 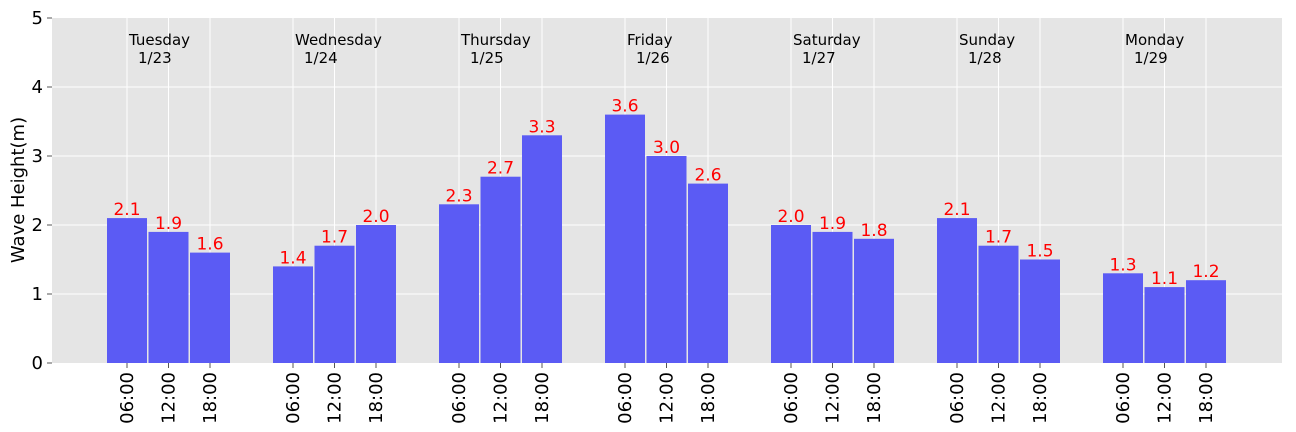 I want to click on y-tick-label: 4, so click(x=37, y=87).